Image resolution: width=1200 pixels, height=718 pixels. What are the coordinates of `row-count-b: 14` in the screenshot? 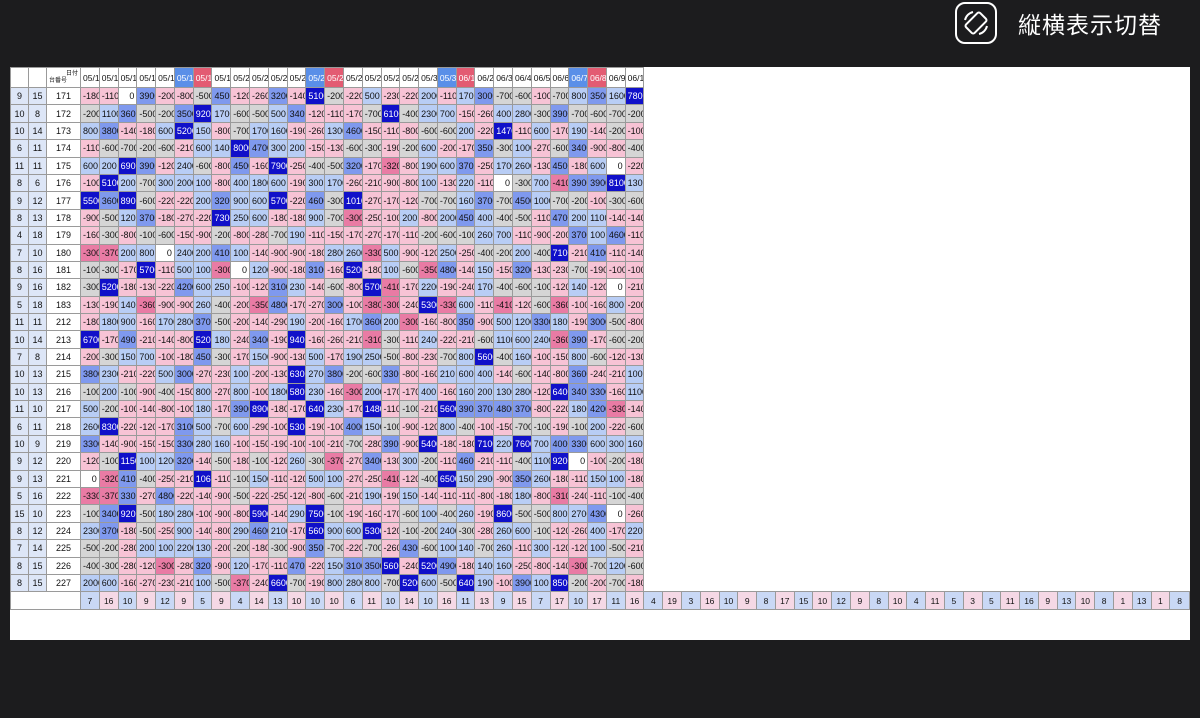 It's located at (37, 548).